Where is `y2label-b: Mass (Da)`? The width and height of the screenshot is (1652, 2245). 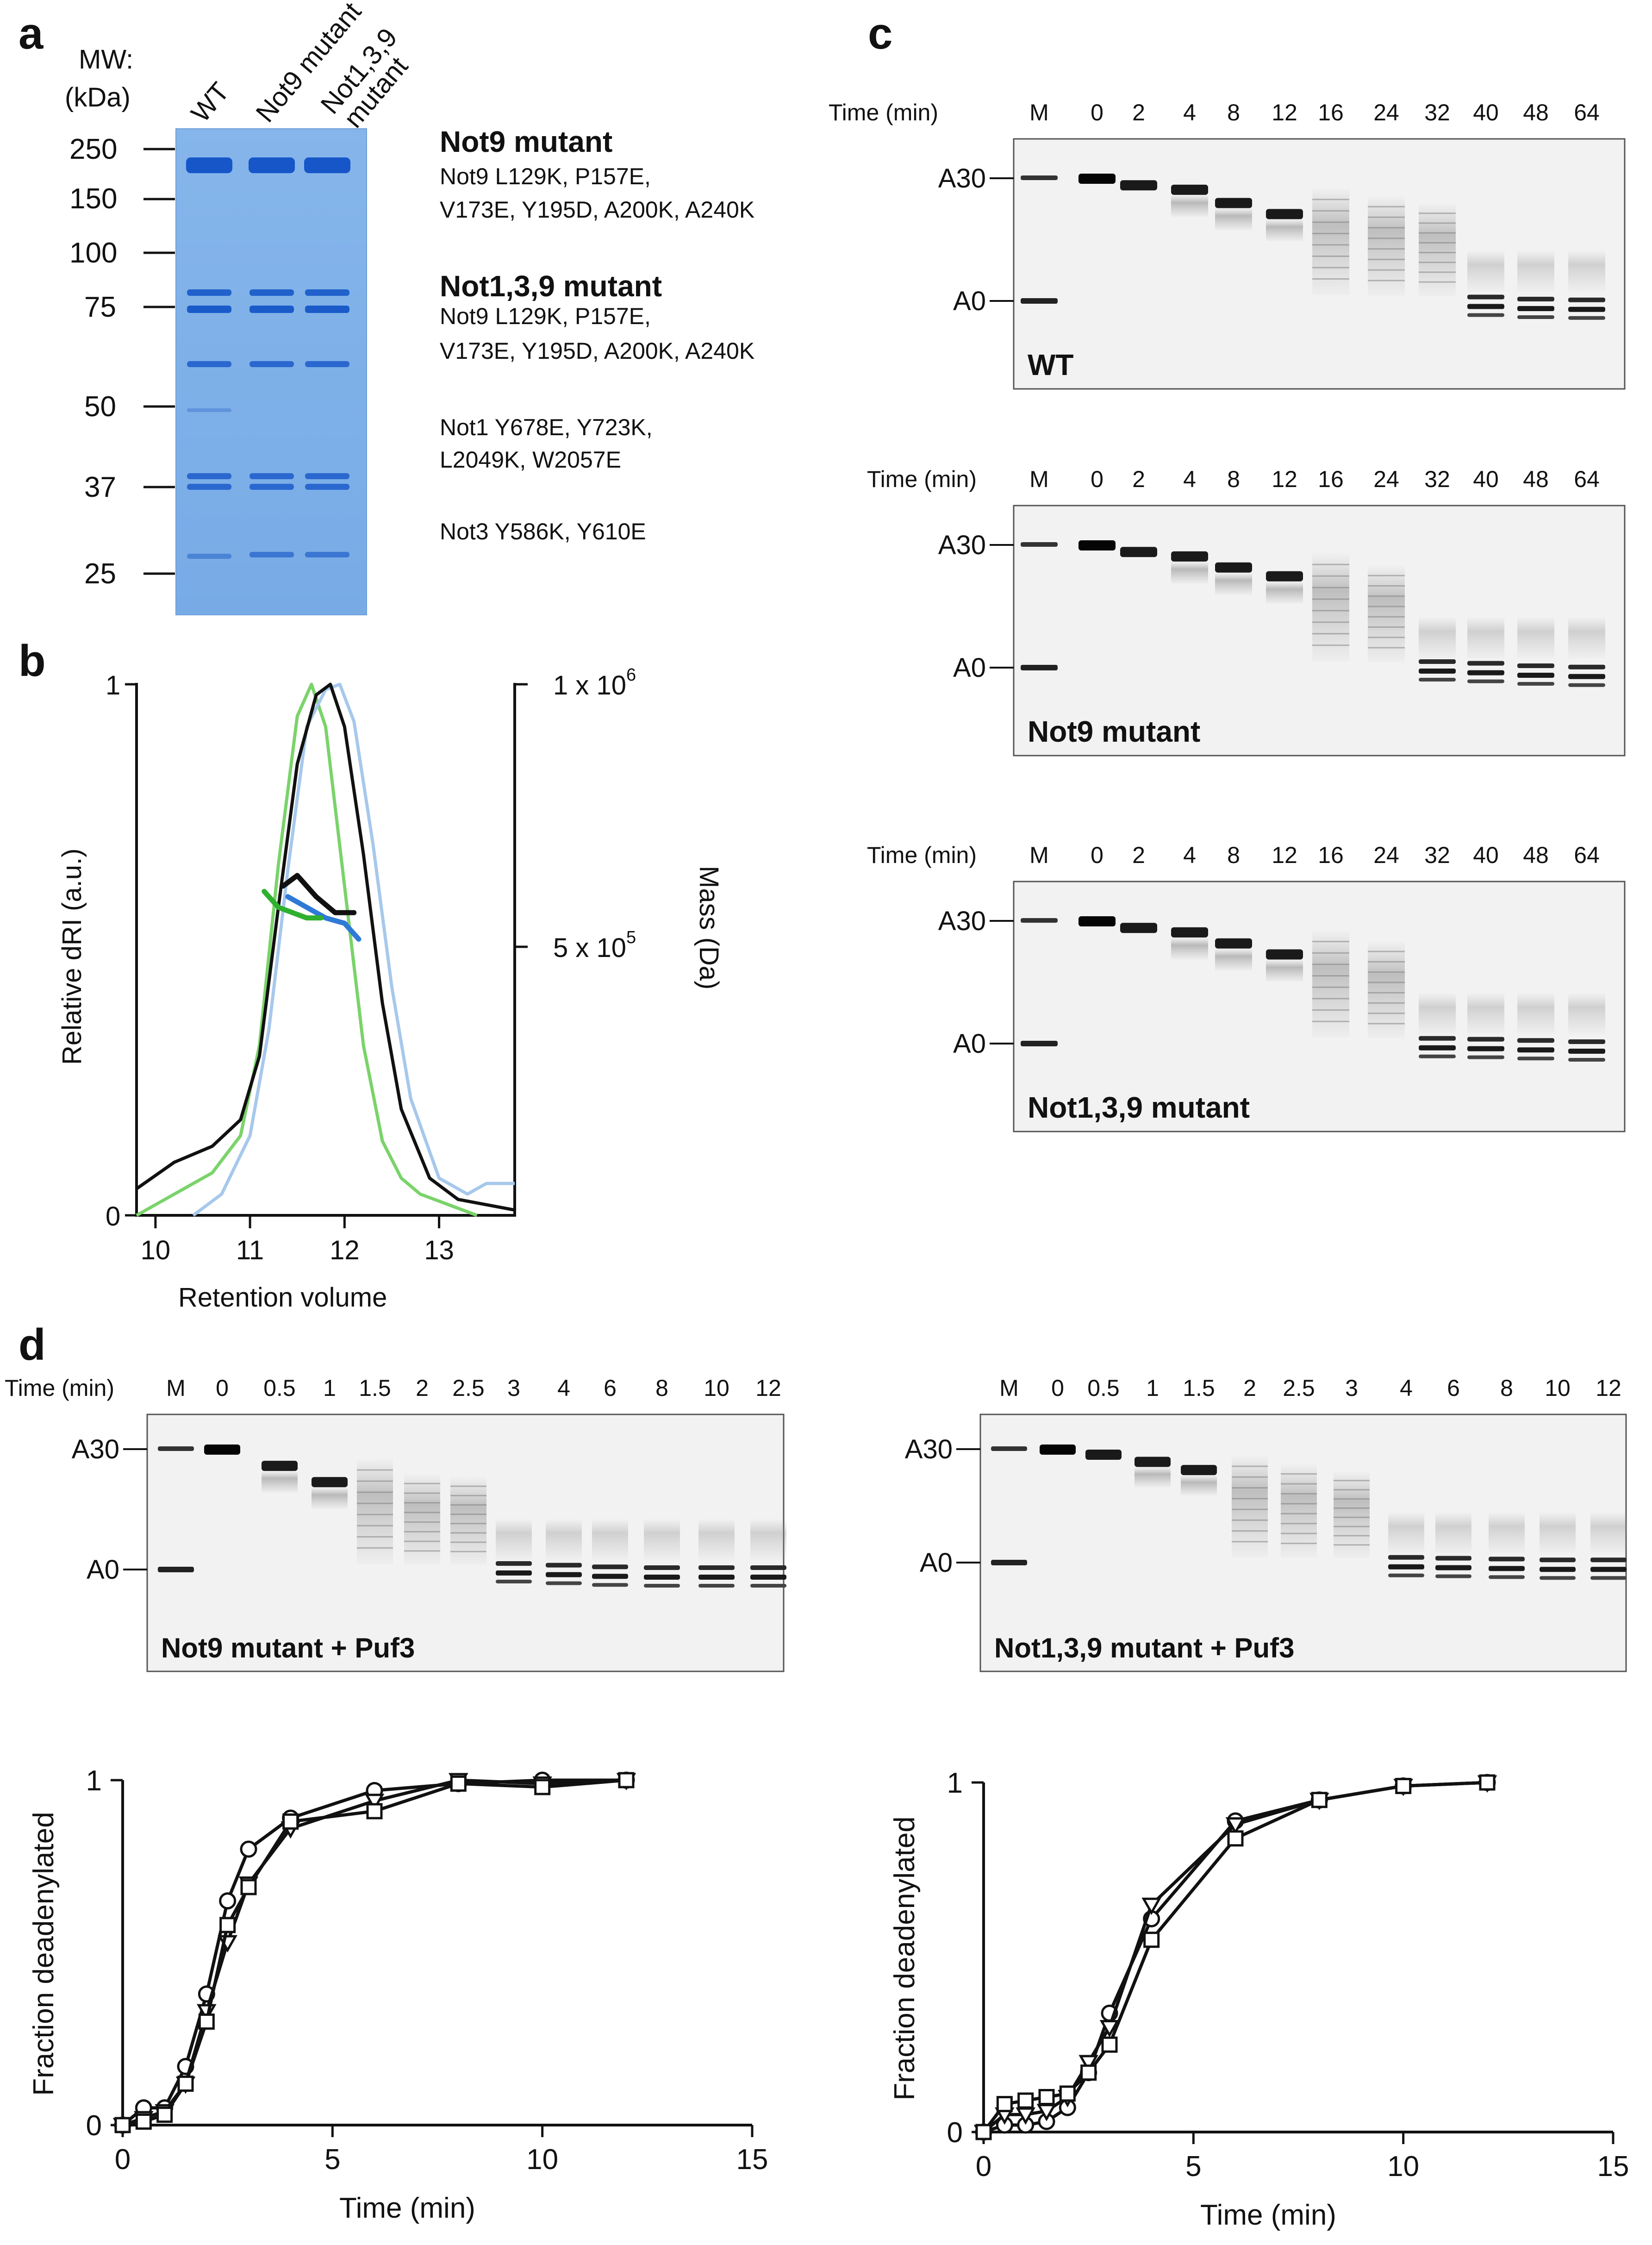
y2label-b: Mass (Da) is located at coordinates (709, 927).